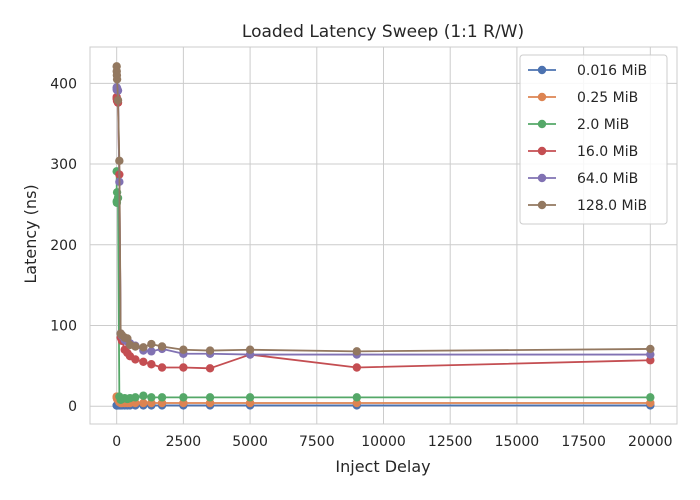 The height and width of the screenshot is (500, 700). I want to click on y-tick-label: 0, so click(72, 407).